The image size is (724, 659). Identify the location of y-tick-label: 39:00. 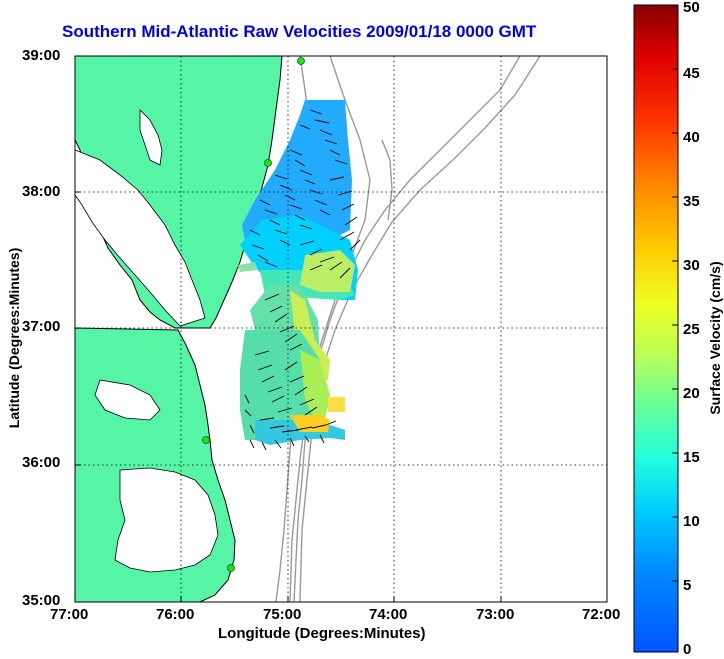
(41, 55).